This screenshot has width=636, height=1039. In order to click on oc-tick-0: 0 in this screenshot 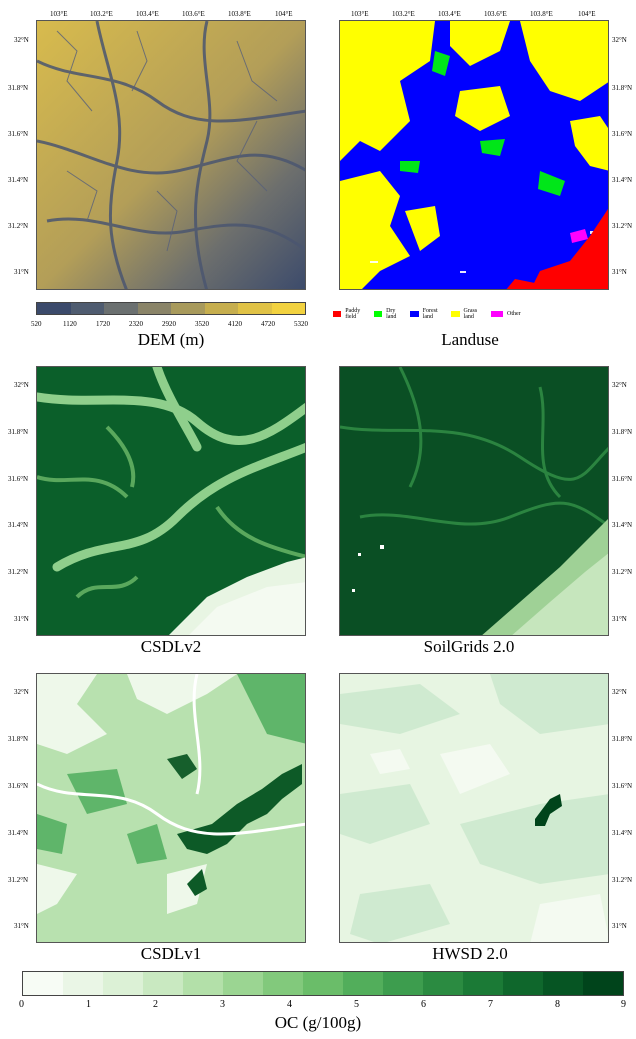, I will do `click(21, 1004)`.